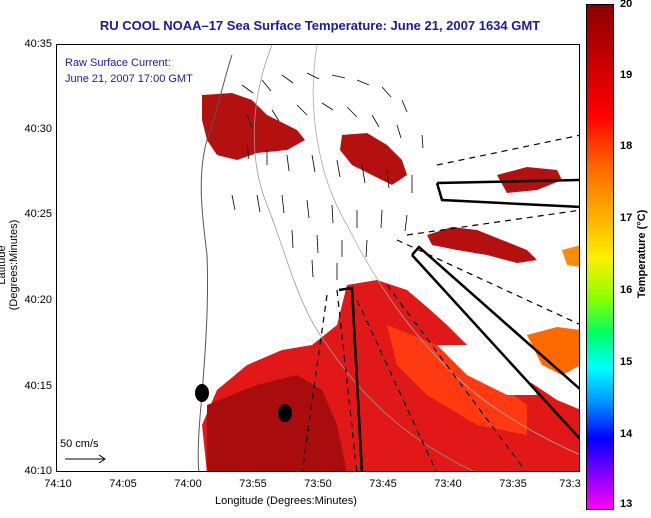 The image size is (651, 518). Describe the element at coordinates (202, 393) in the screenshot. I see `buoy-marker` at that location.